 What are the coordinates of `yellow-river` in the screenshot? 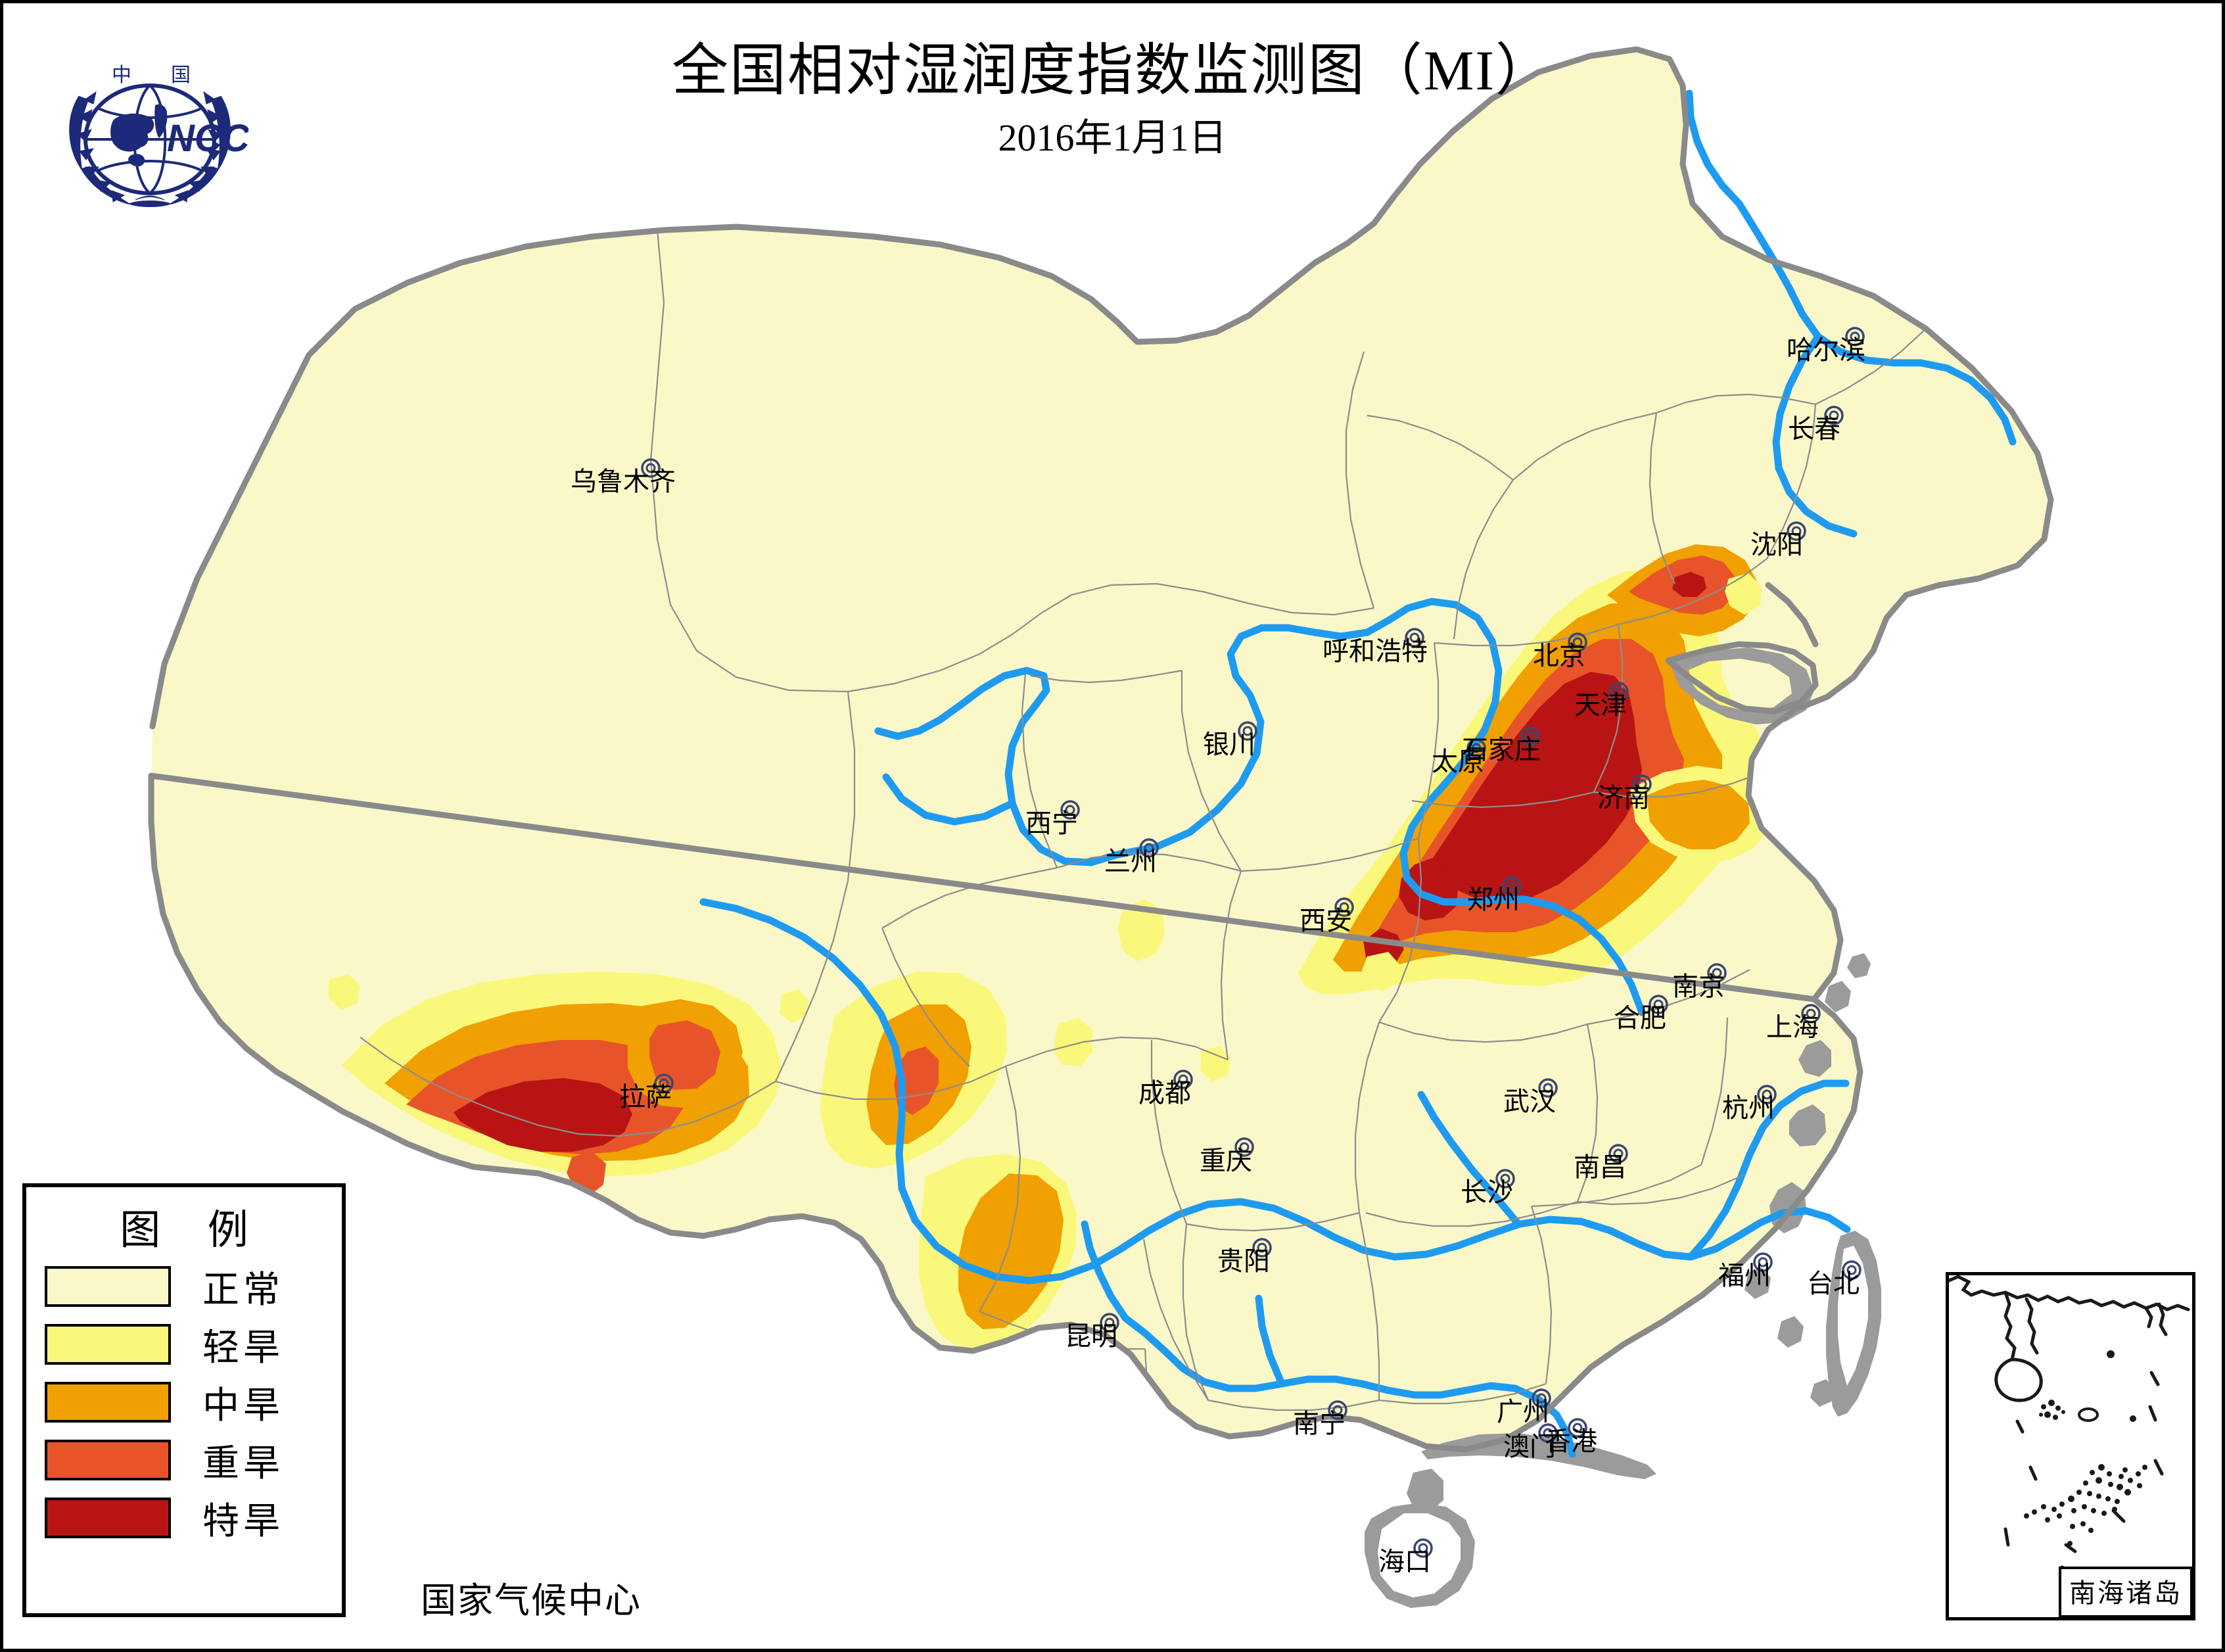 It's located at (1379, 807).